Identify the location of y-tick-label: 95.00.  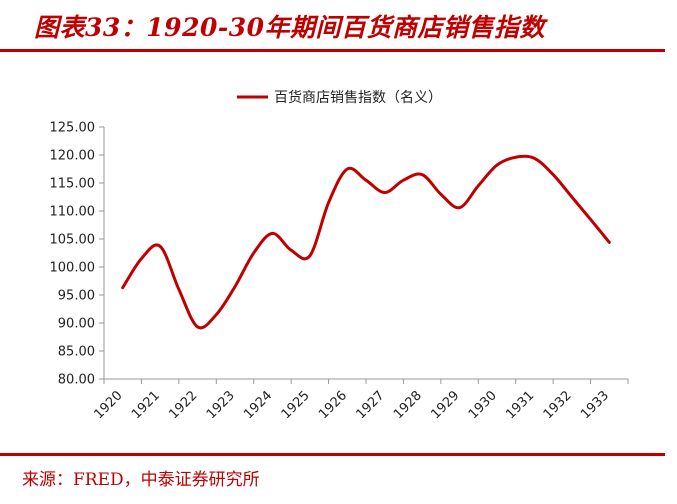
(76, 296).